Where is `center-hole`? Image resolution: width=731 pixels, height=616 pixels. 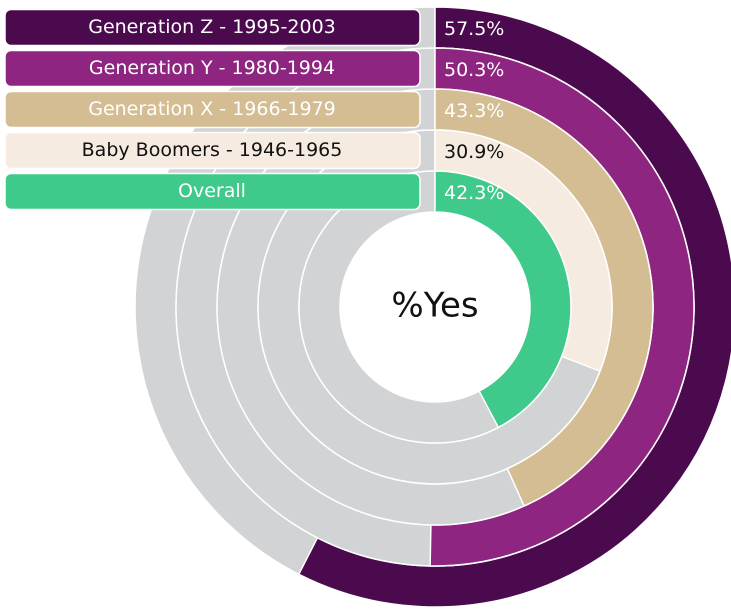 center-hole is located at coordinates (435, 307).